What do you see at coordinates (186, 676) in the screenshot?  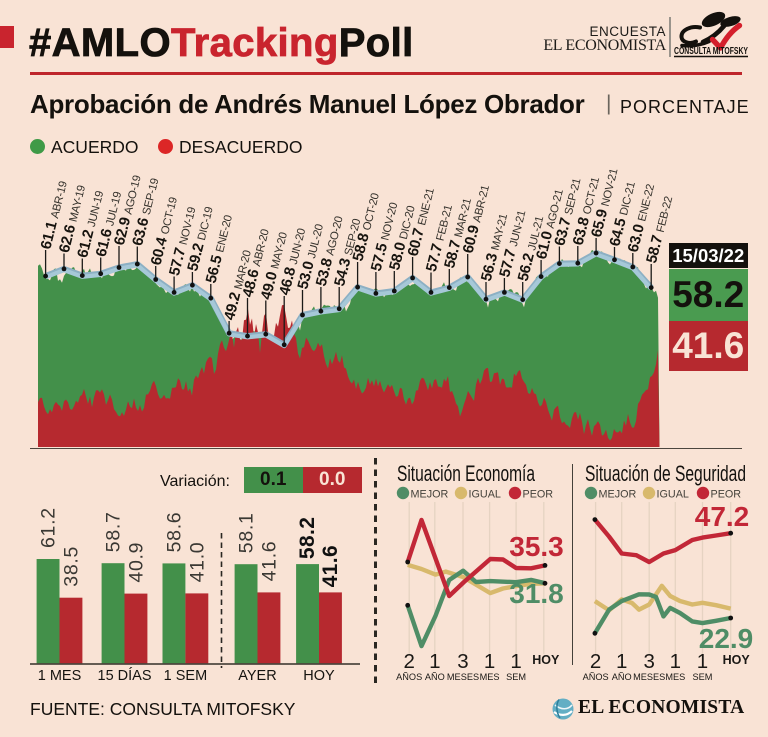 I see `svg-text: 1 SEM` at bounding box center [186, 676].